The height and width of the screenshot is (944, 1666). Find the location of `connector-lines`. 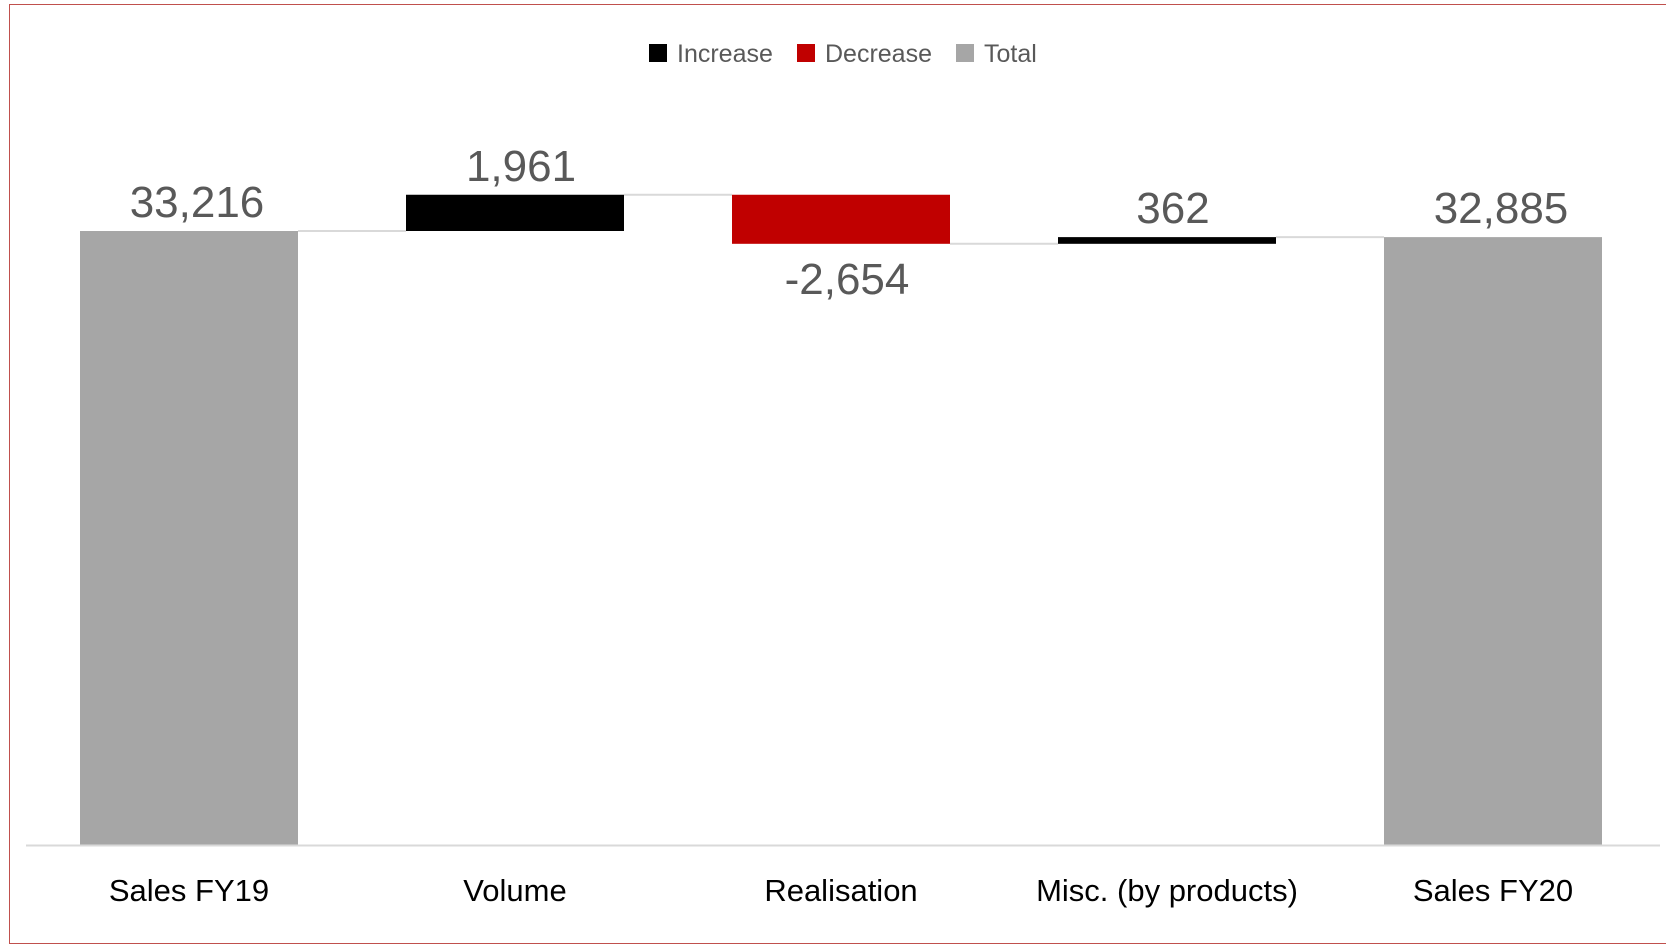

connector-lines is located at coordinates (841, 219).